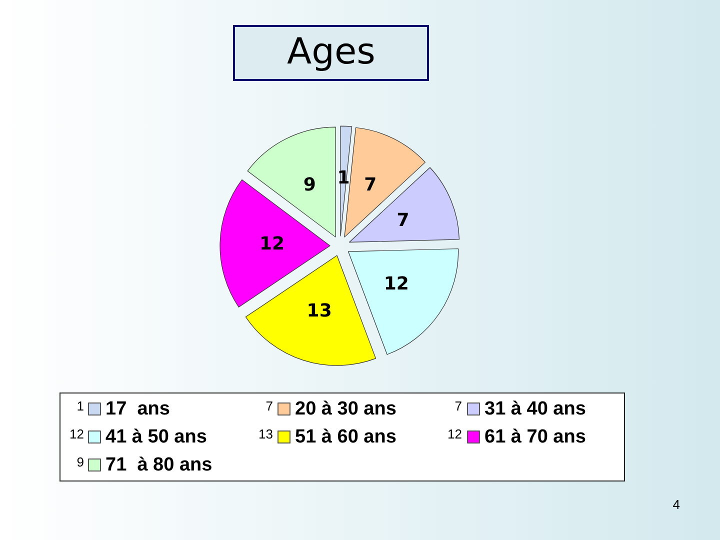  What do you see at coordinates (80, 406) in the screenshot?
I see `text: 1` at bounding box center [80, 406].